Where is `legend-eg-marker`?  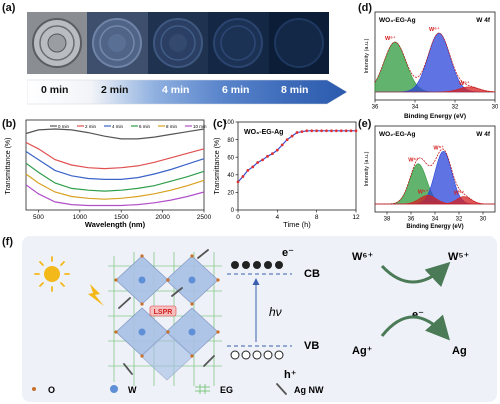
legend-eg-marker is located at coordinates (202, 389).